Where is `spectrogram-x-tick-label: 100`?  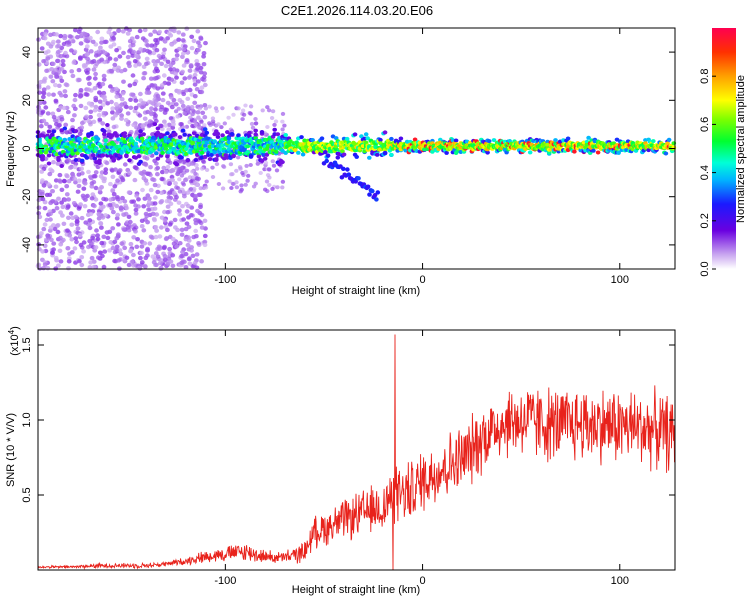
spectrogram-x-tick-label: 100 is located at coordinates (620, 280).